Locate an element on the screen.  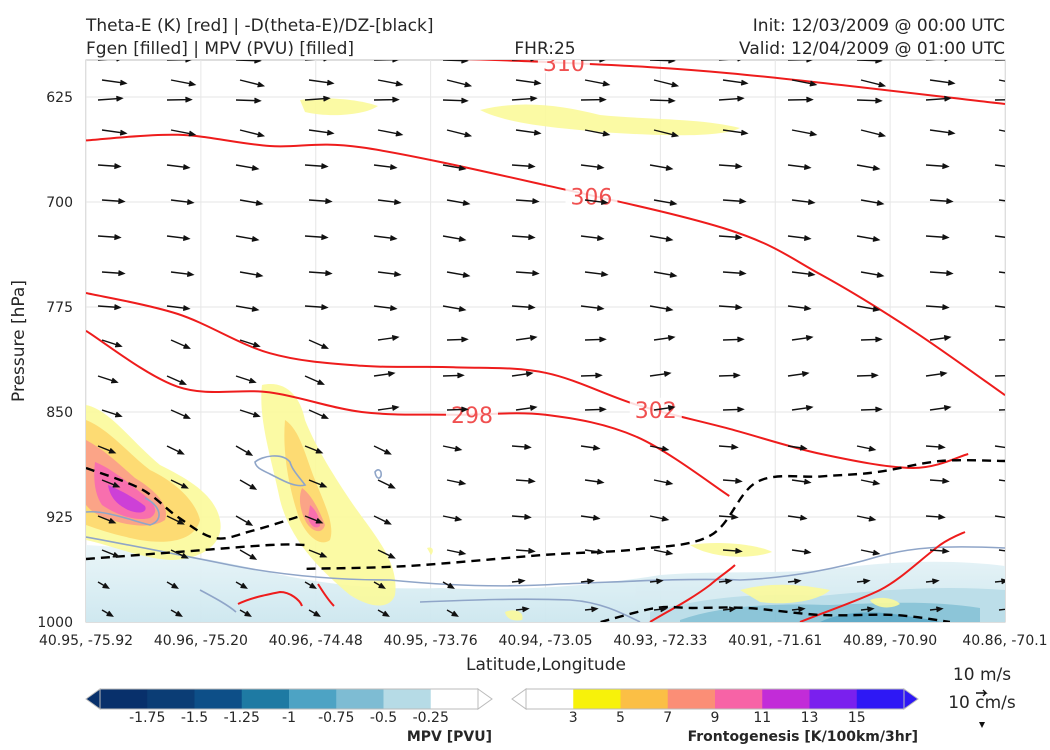
x-axis-label: Latitude,Longitude is located at coordinates (546, 665).